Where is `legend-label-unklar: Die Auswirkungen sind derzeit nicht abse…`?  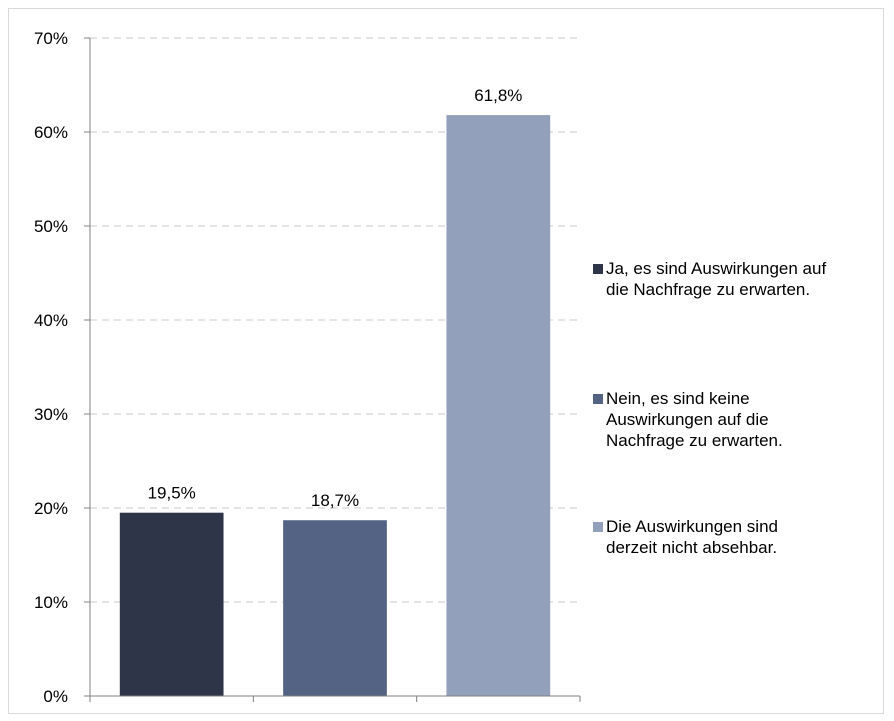 legend-label-unklar: Die Auswirkungen sind derzeit nicht abse… is located at coordinates (692, 537).